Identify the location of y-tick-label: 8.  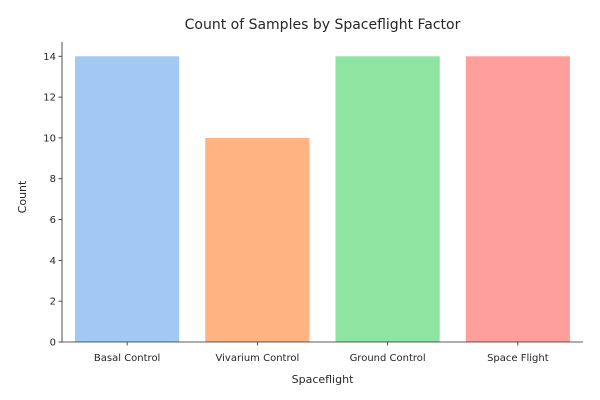
(53, 179).